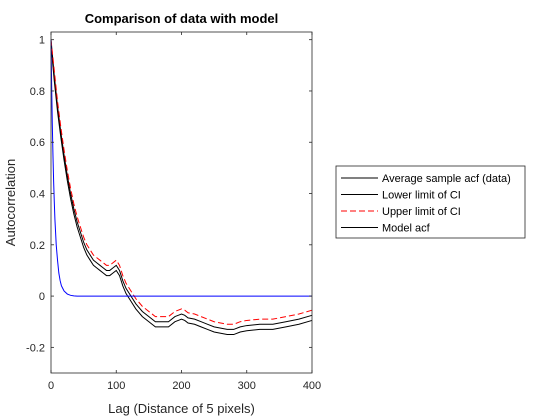  What do you see at coordinates (42, 297) in the screenshot?
I see `y-tick-label: 0` at bounding box center [42, 297].